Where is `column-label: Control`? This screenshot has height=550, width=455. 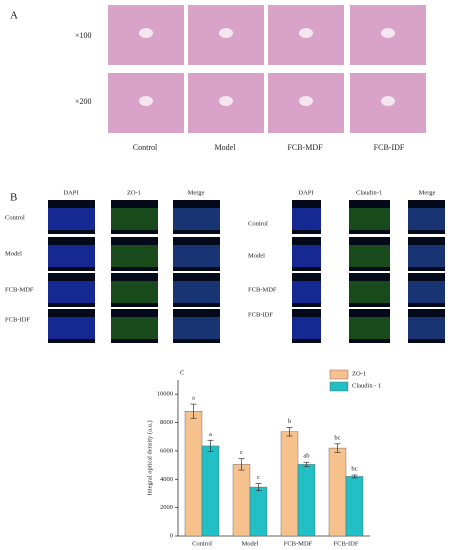
column-label: Control is located at coordinates (145, 147).